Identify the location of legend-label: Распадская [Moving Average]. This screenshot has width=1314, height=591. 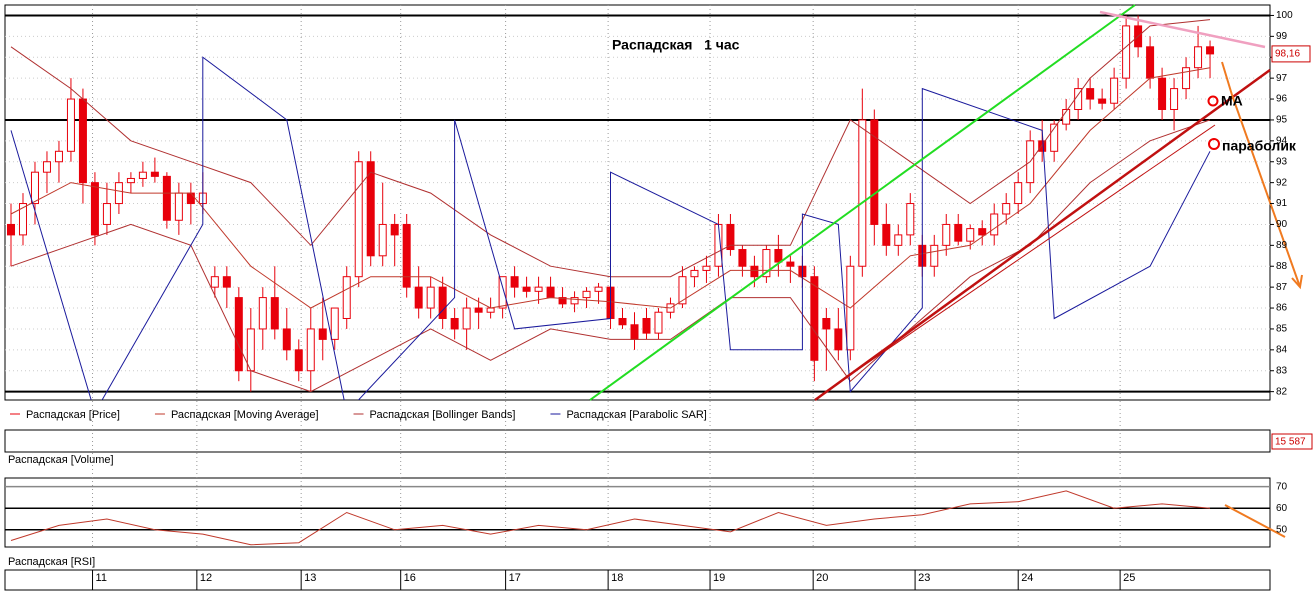
(245, 415).